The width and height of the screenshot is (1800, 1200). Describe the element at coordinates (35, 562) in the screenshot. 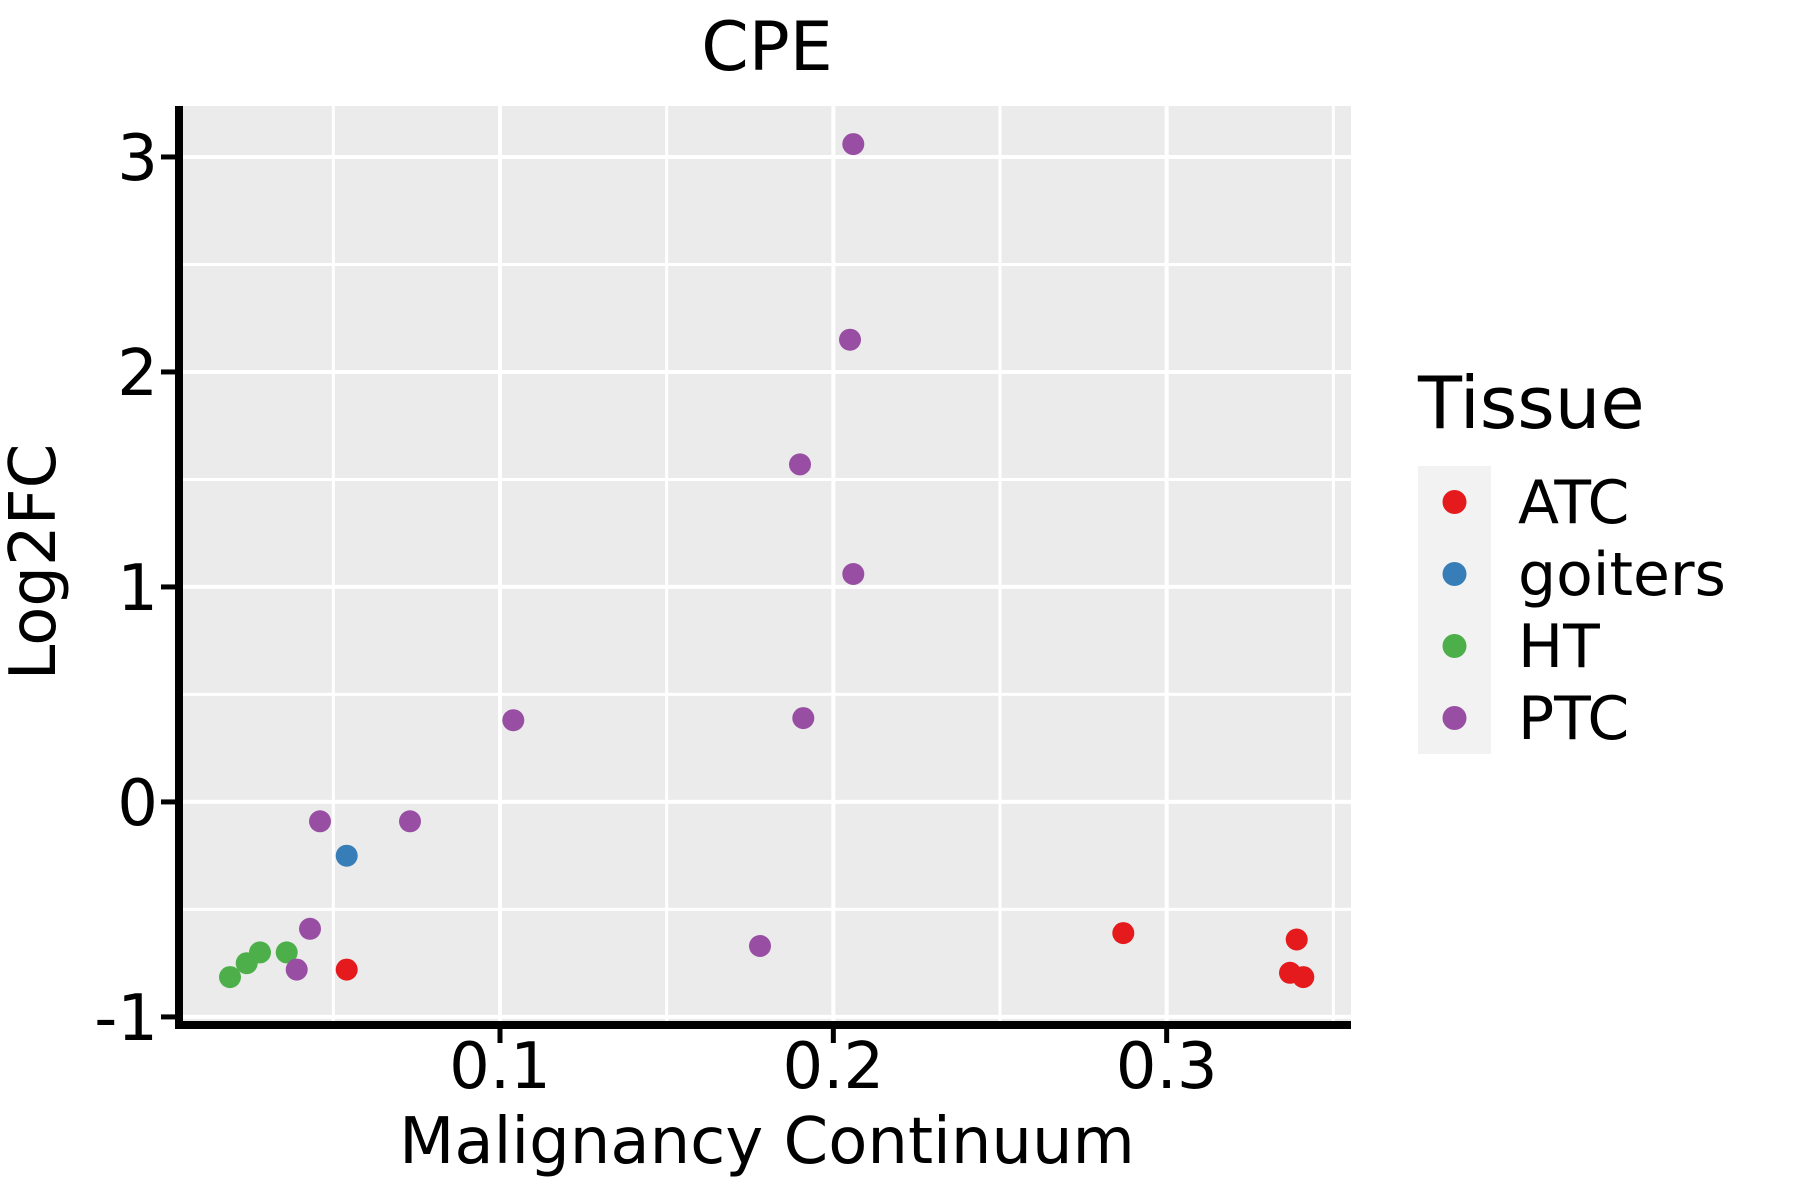

I see `y-axis-label: Log2FC` at that location.